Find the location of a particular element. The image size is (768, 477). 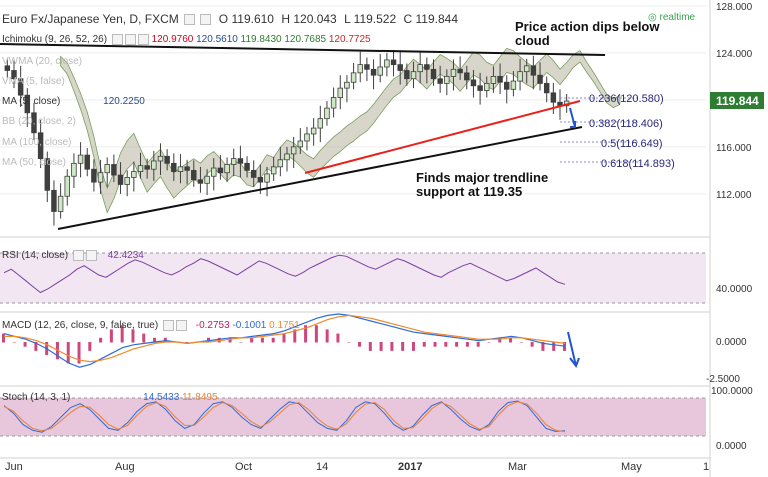

down-arrow-icon is located at coordinates (572, 117).